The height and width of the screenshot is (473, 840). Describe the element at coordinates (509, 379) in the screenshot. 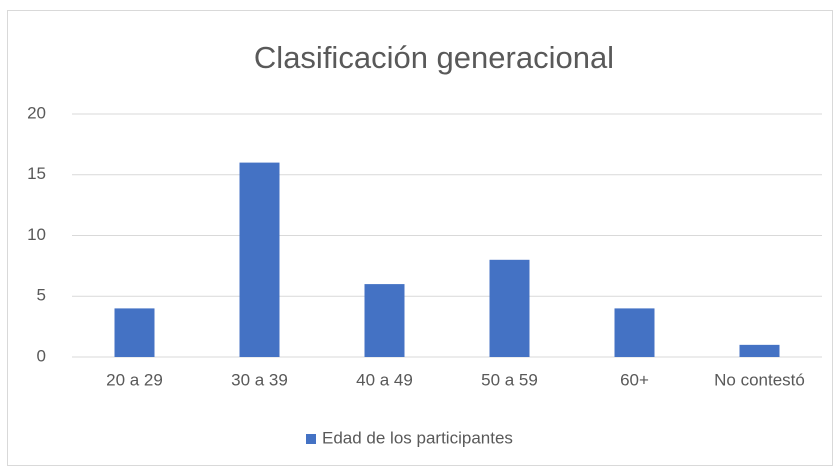

I see `x-tick-label: 50 a 59` at that location.